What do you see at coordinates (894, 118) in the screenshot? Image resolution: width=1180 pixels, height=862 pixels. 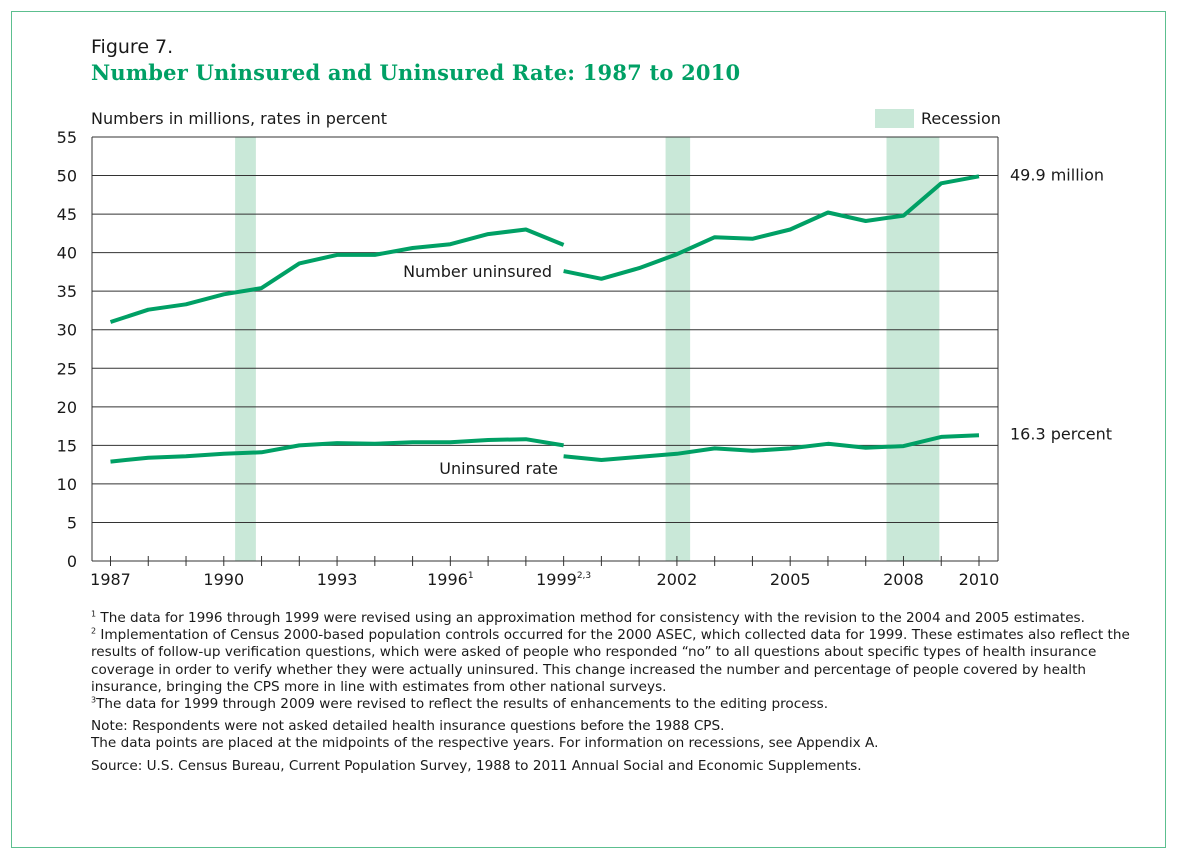 I see `recession-swatch` at bounding box center [894, 118].